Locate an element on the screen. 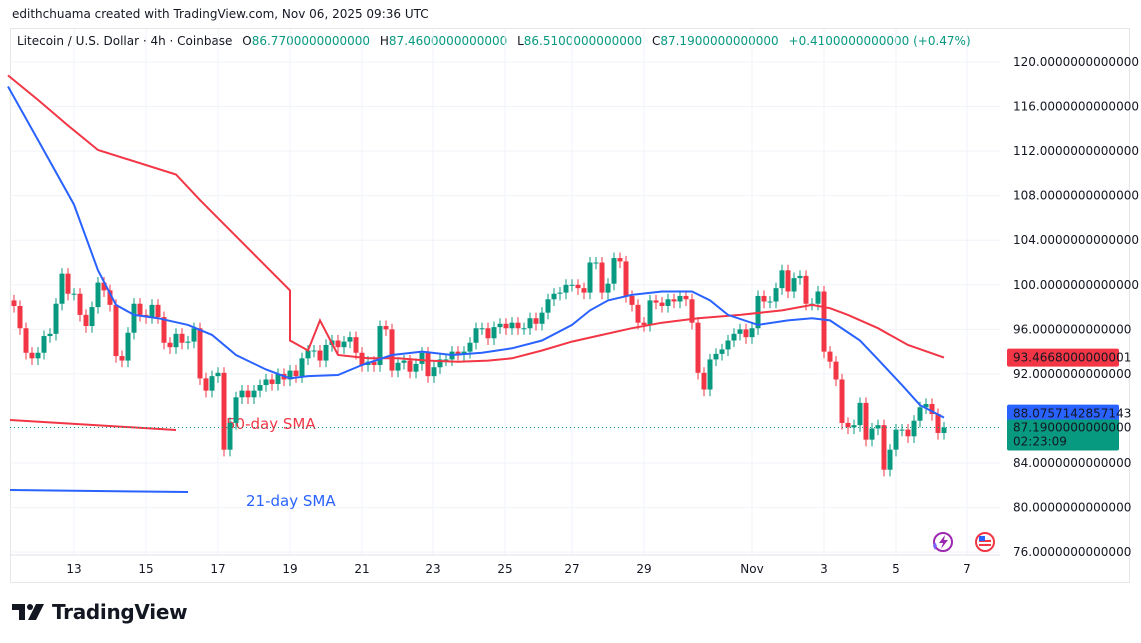  time-tick-label: 23 is located at coordinates (432, 569).